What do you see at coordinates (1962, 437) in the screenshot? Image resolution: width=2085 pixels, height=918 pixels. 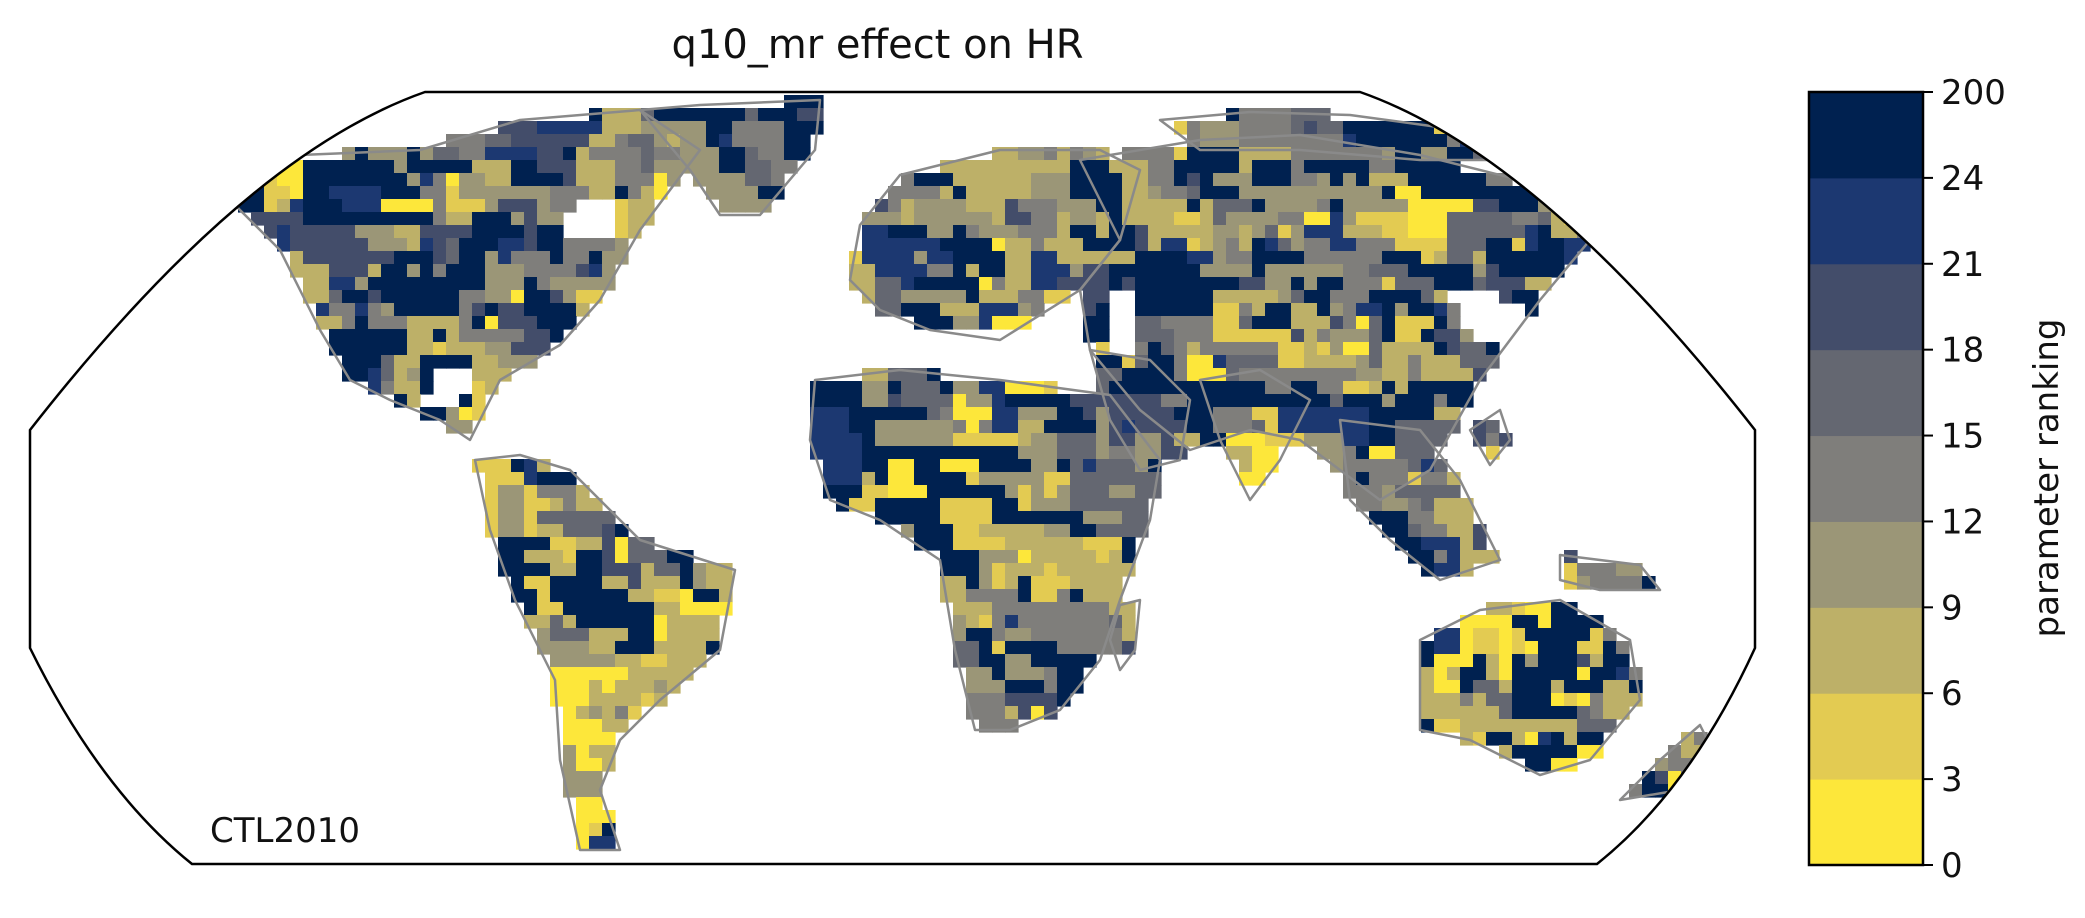 I see `colorbar-tick-label: 15` at bounding box center [1962, 437].